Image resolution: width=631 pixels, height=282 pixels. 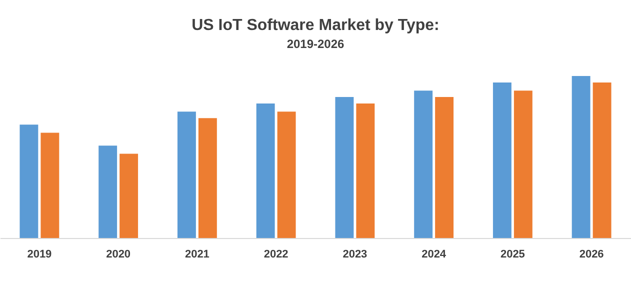 I want to click on chart-title: US IoT Software Market by Type:, so click(x=316, y=25).